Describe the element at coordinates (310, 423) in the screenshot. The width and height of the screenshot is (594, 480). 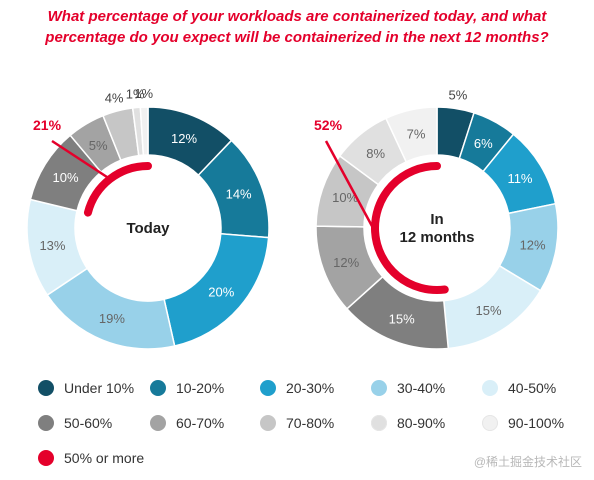
I see `legend-label: 70-80%` at that location.